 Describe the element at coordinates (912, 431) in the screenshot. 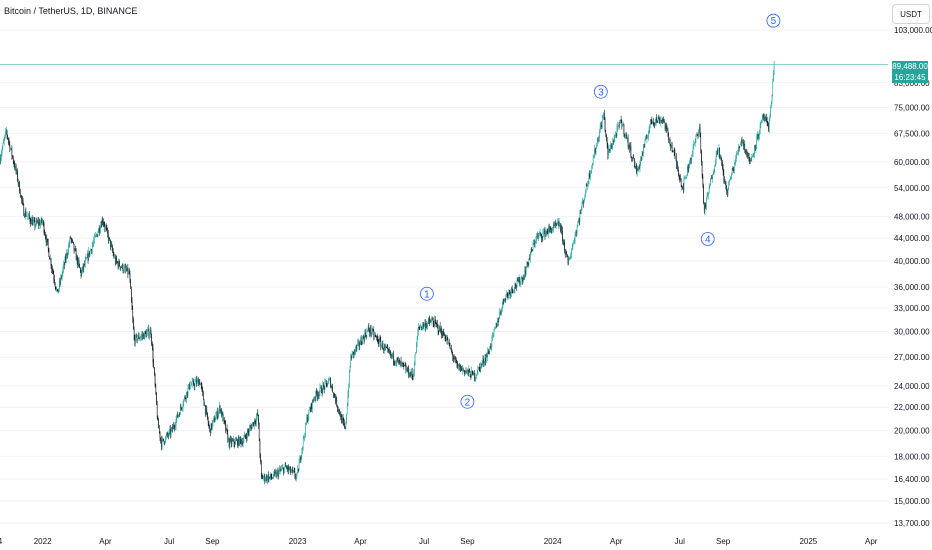

I see `y-tick-label: 20,000.00` at that location.